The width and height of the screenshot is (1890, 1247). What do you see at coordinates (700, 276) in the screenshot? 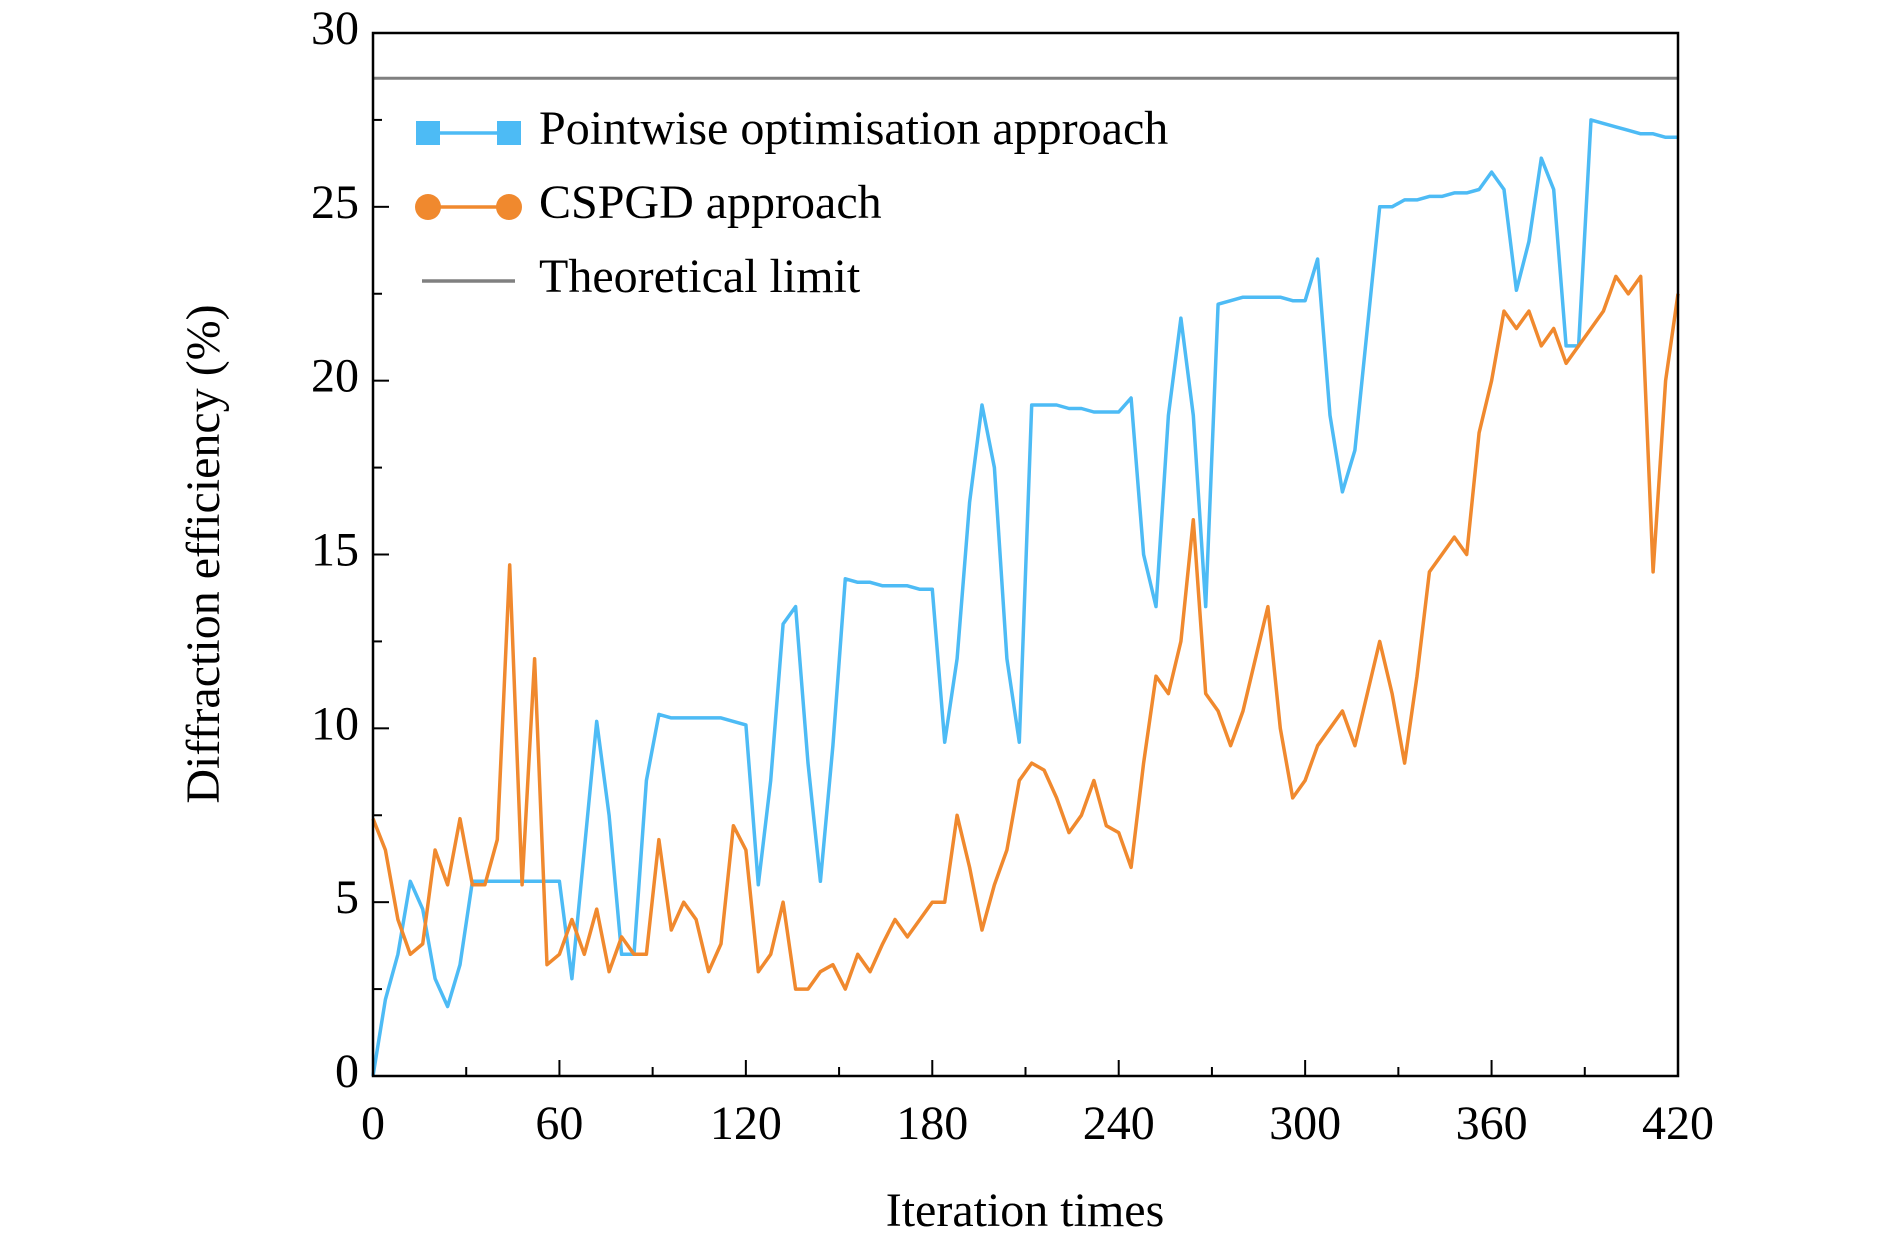
I see `legend-label: Theoretical limit` at bounding box center [700, 276].